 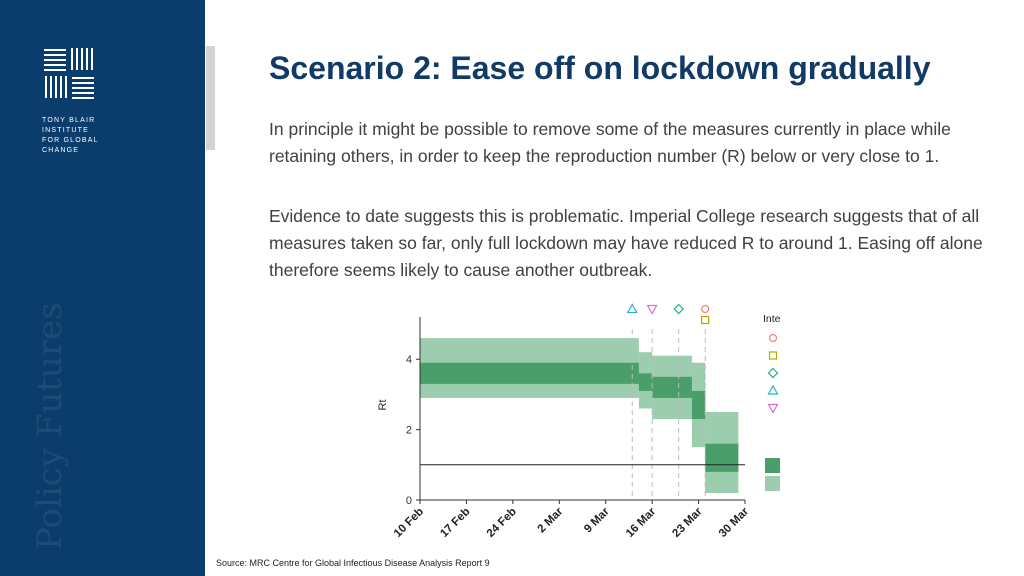 I want to click on org-line: INSTITUTE, so click(x=65, y=130).